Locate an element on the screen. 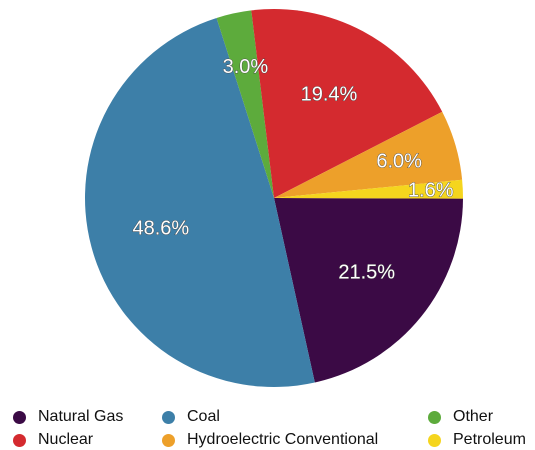 This screenshot has height=450, width=535. pie-slice-petroleum is located at coordinates (368, 189).